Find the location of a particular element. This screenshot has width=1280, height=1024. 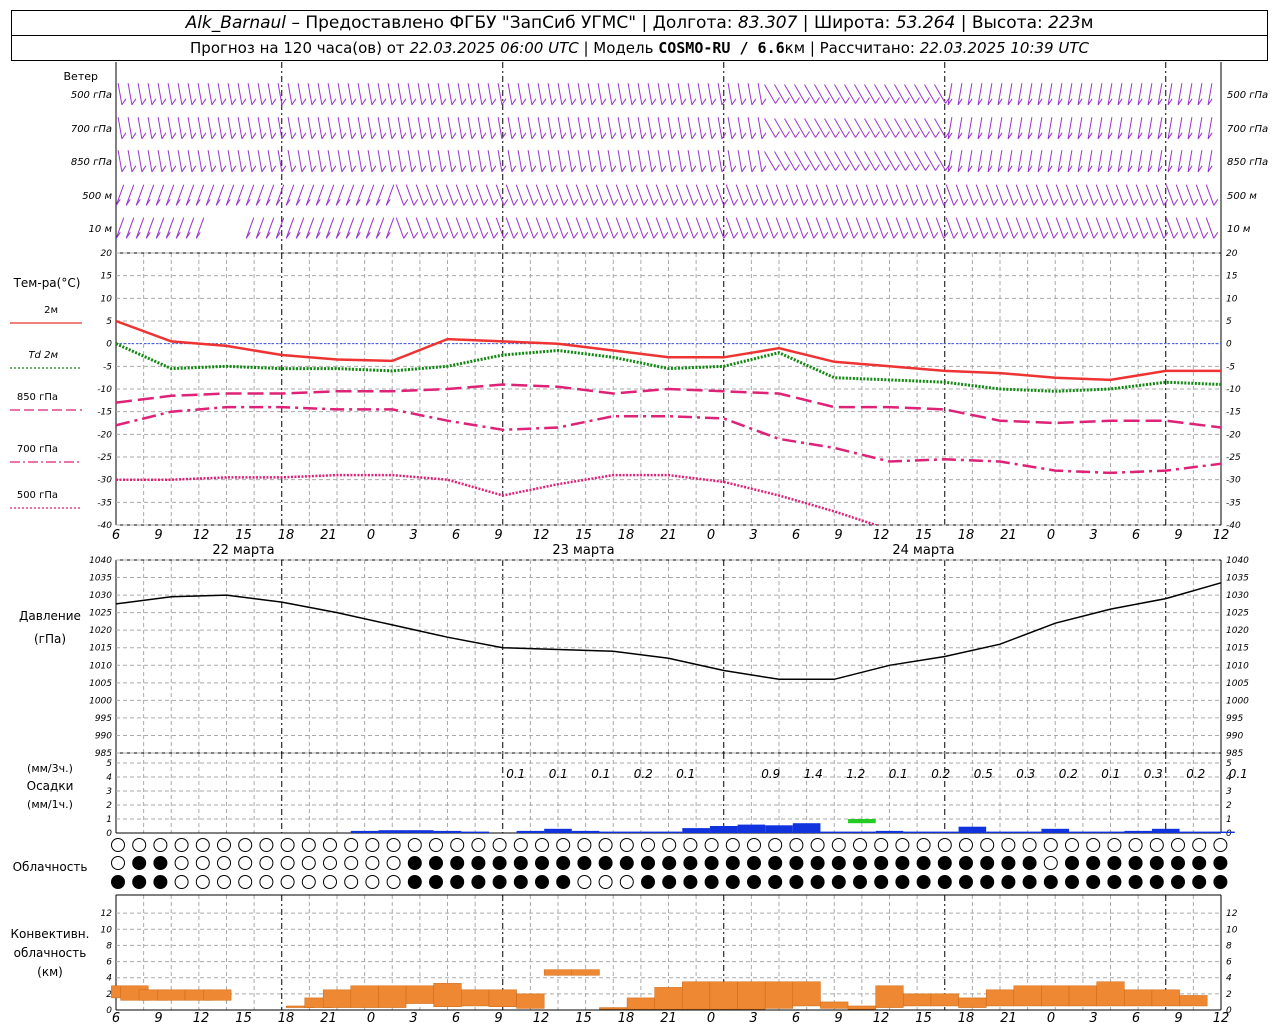

conv-tick-right: 6 is located at coordinates (1229, 963).